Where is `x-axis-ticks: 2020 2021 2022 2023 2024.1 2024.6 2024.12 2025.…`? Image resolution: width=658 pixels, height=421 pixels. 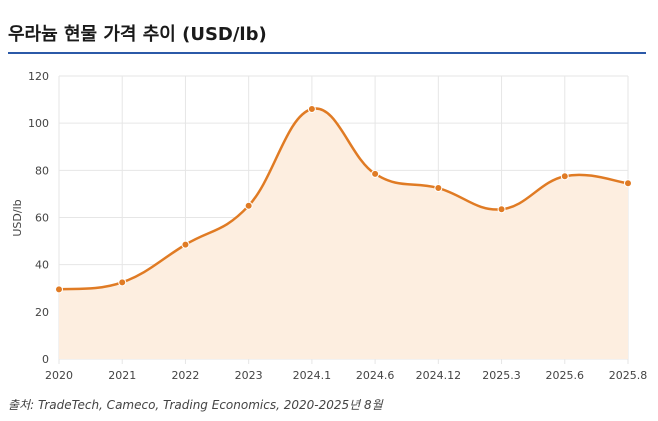
x-axis-ticks: 2020 2021 2022 2023 2024.1 2024.6 2024.12 2025.… is located at coordinates (346, 375).